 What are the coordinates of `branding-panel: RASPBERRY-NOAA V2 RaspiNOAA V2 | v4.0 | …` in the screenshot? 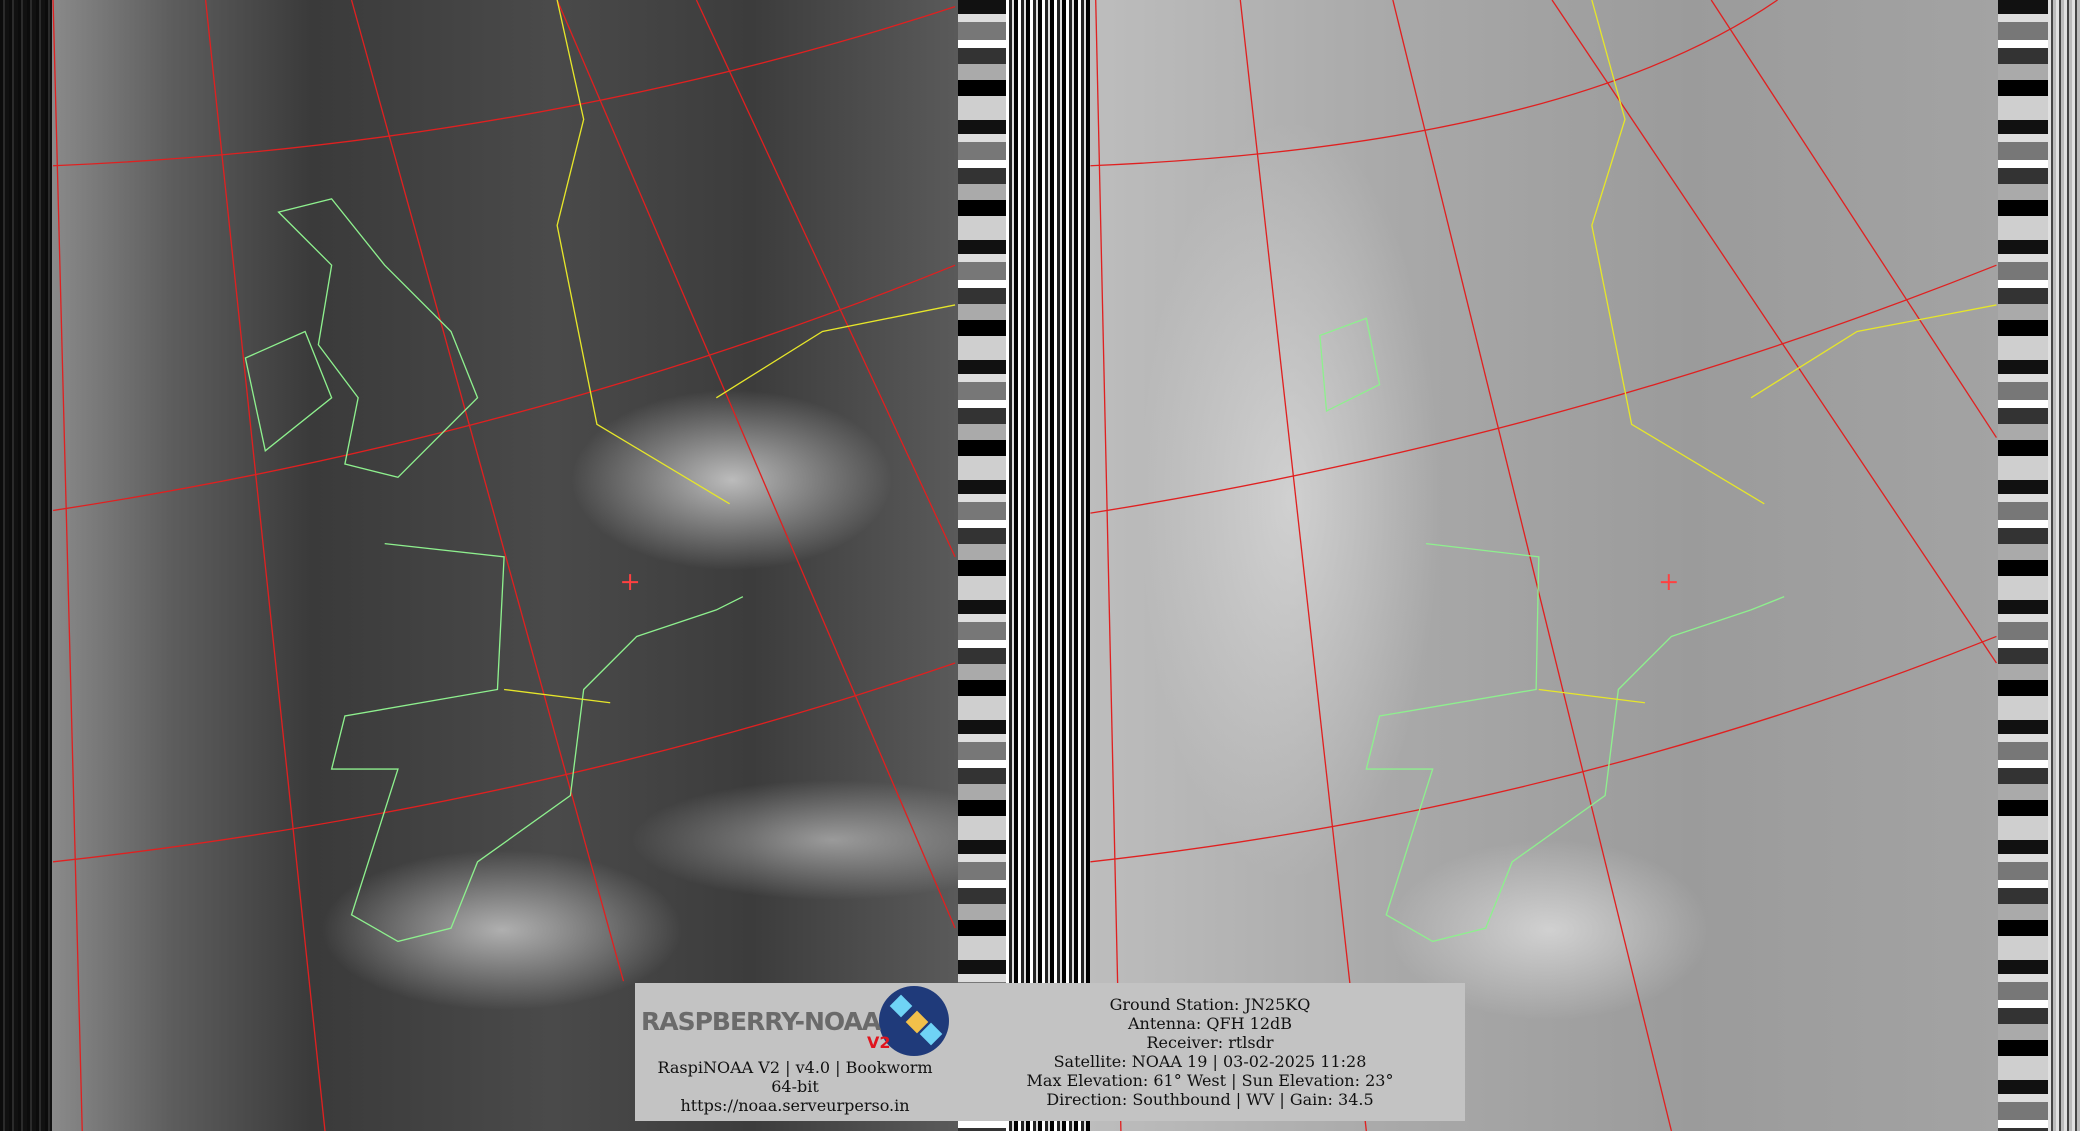 It's located at (795, 1052).